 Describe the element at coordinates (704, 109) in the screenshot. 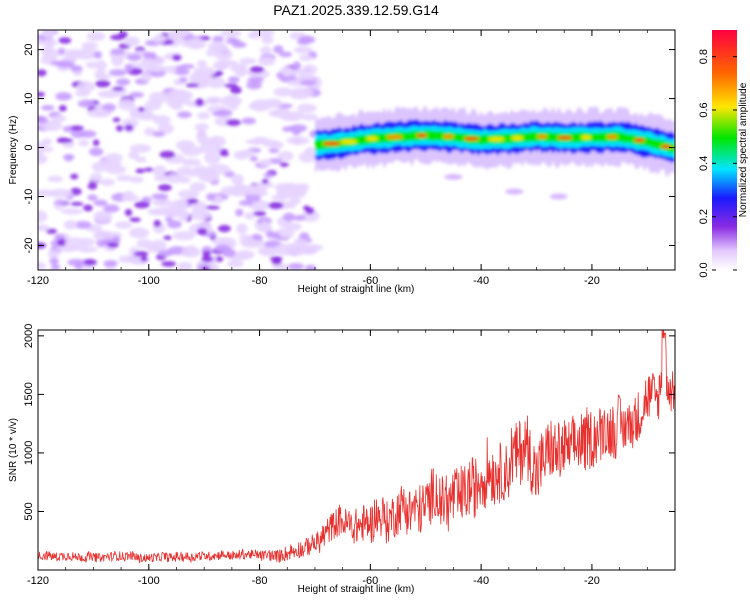

I see `colorbar-tick-label: 0.6` at that location.